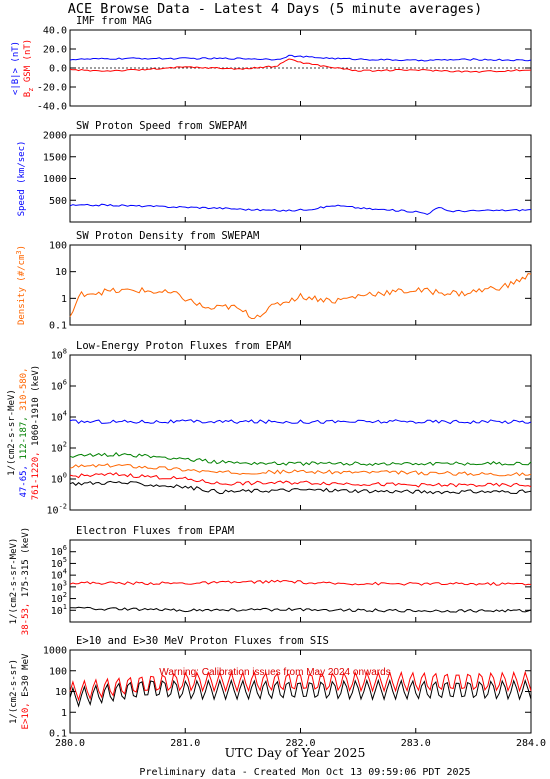 This screenshot has height=779, width=550. What do you see at coordinates (59, 598) in the screenshot?
I see `panel-5-ytick-label: 10²` at bounding box center [59, 598].